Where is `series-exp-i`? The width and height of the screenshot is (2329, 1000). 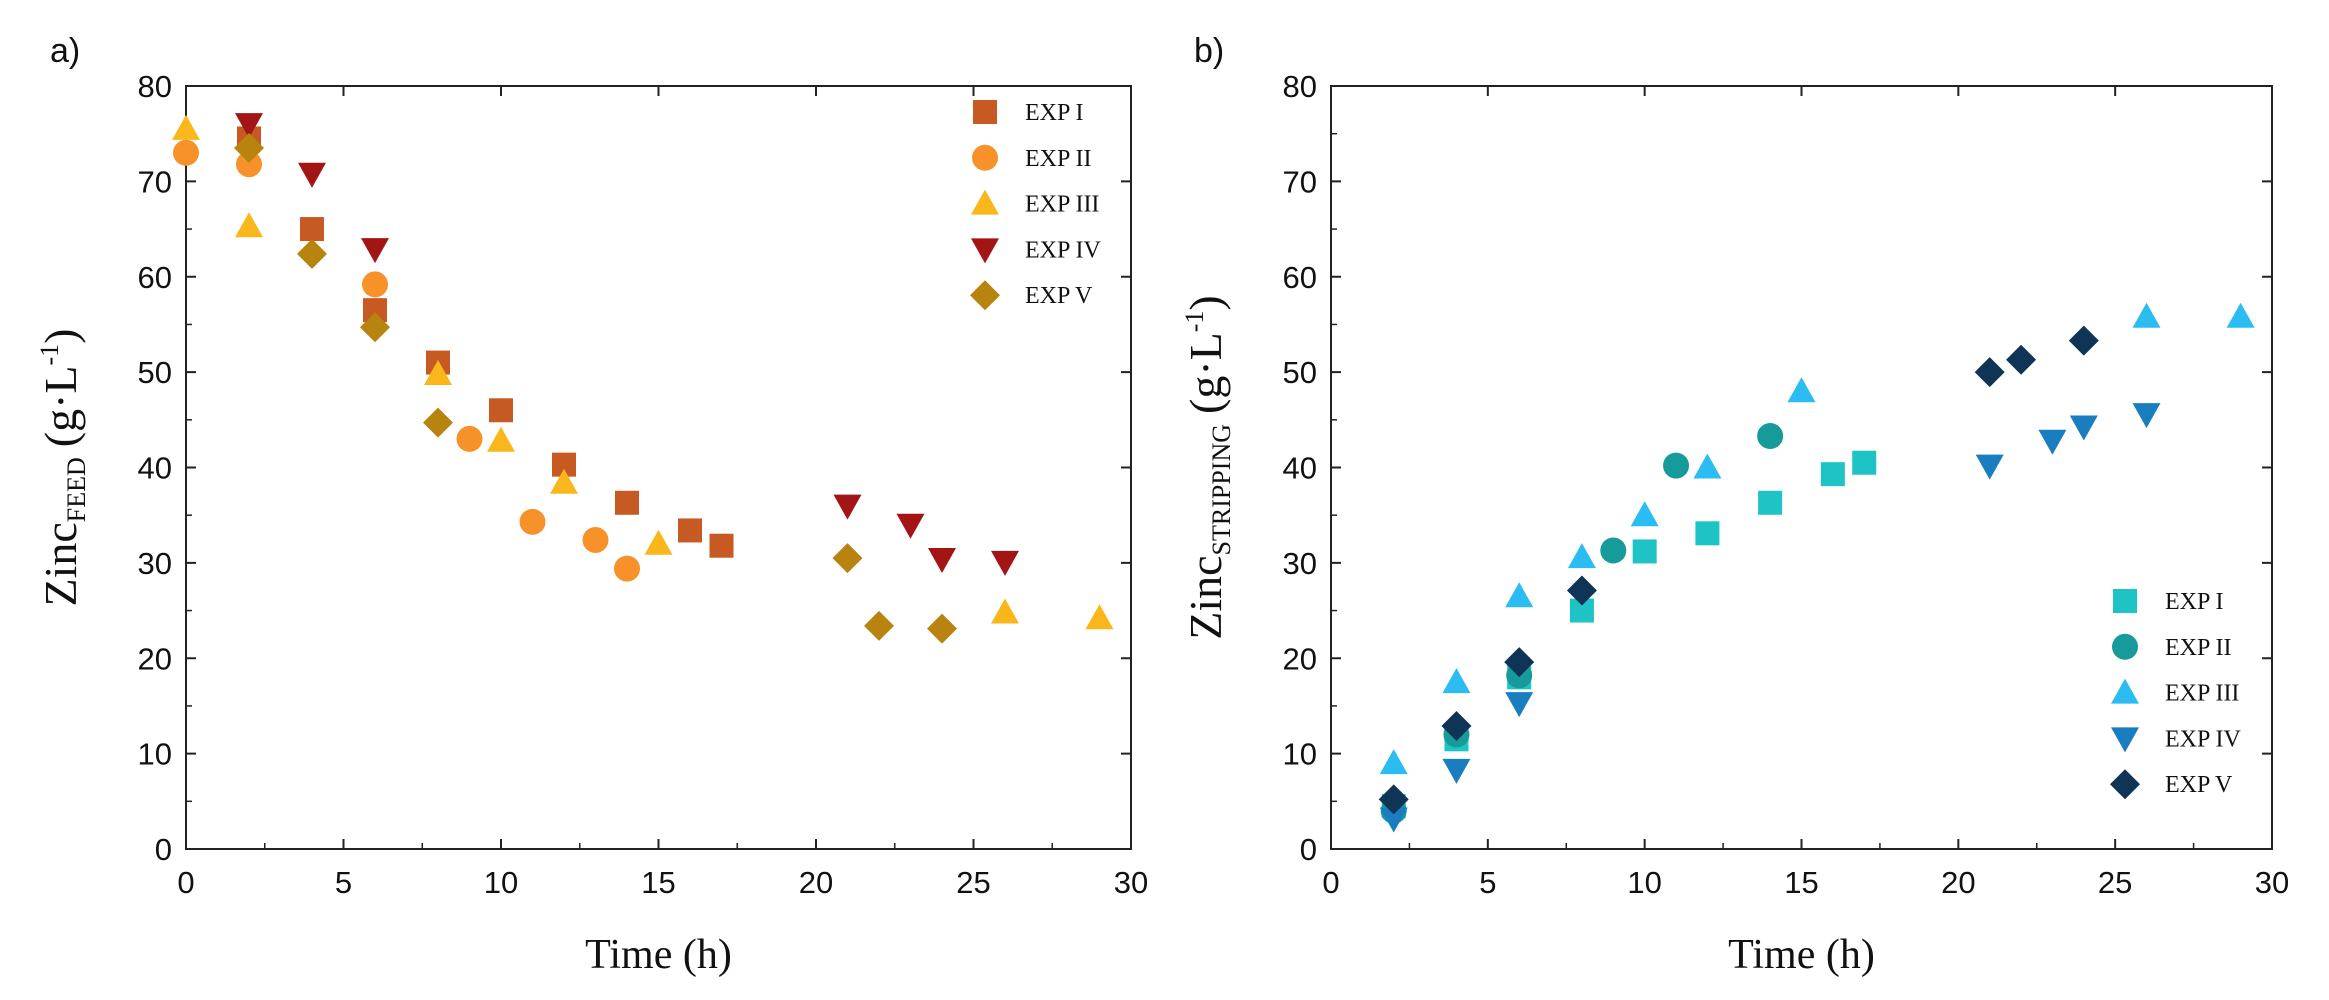
series-exp-i is located at coordinates (485, 342).